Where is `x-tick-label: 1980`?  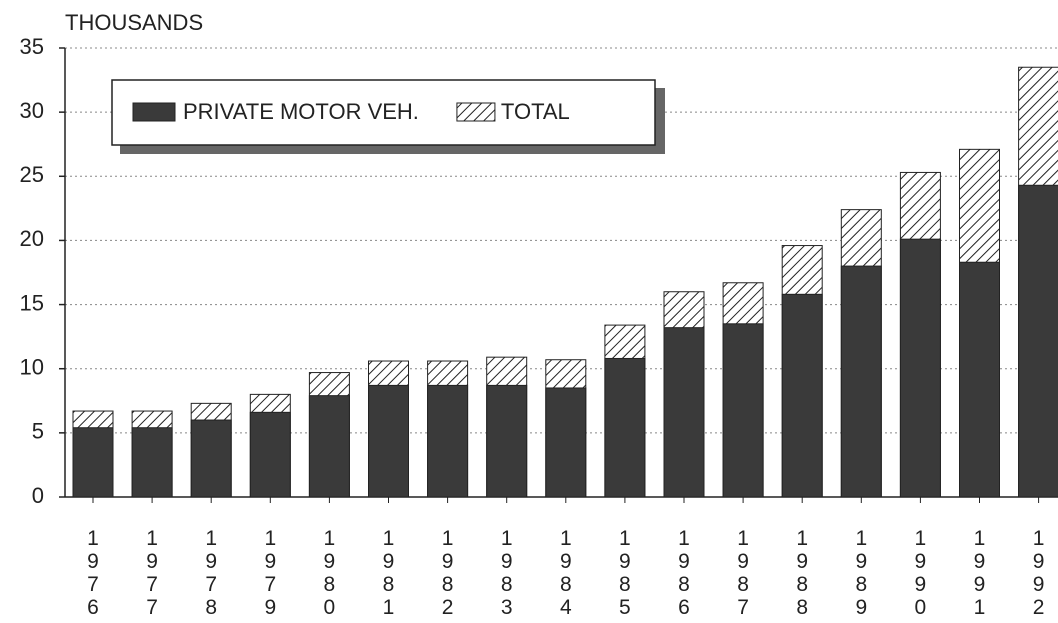 x-tick-label: 1980 is located at coordinates (329, 573).